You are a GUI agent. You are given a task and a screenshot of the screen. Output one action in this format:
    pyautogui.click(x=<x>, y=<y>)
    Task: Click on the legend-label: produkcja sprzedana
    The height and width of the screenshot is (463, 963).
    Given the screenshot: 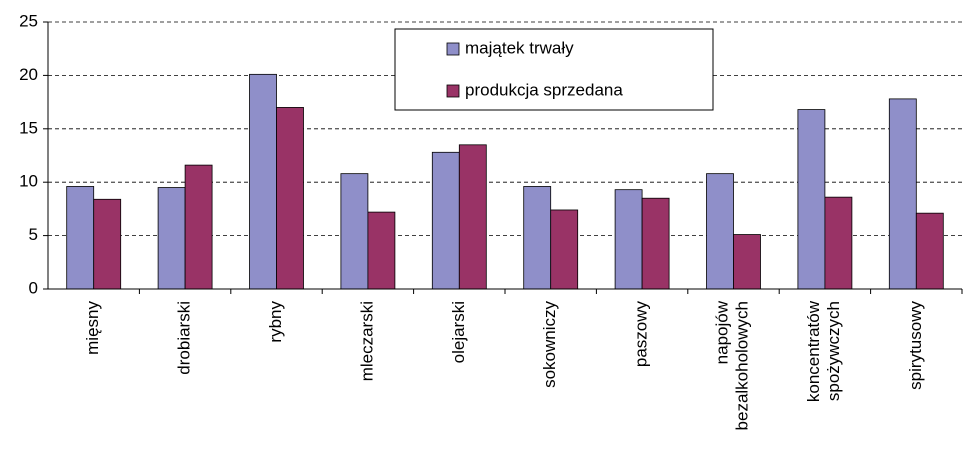 What is the action you would take?
    pyautogui.click(x=544, y=89)
    